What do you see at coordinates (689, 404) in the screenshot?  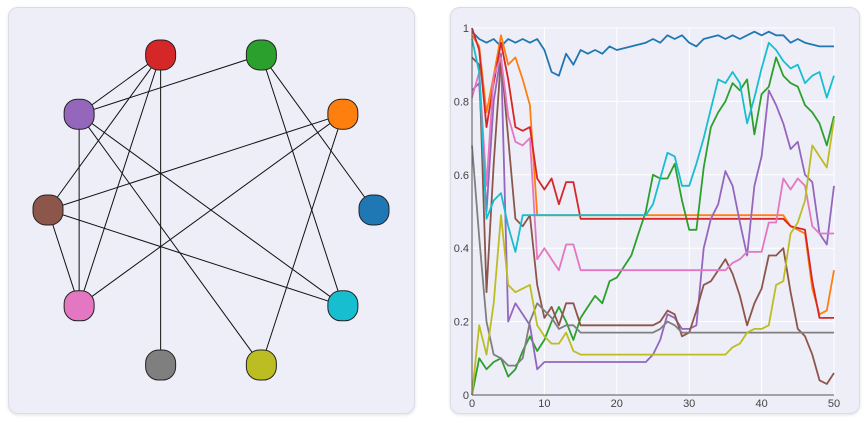 I see `x-tick-label: 30` at bounding box center [689, 404].